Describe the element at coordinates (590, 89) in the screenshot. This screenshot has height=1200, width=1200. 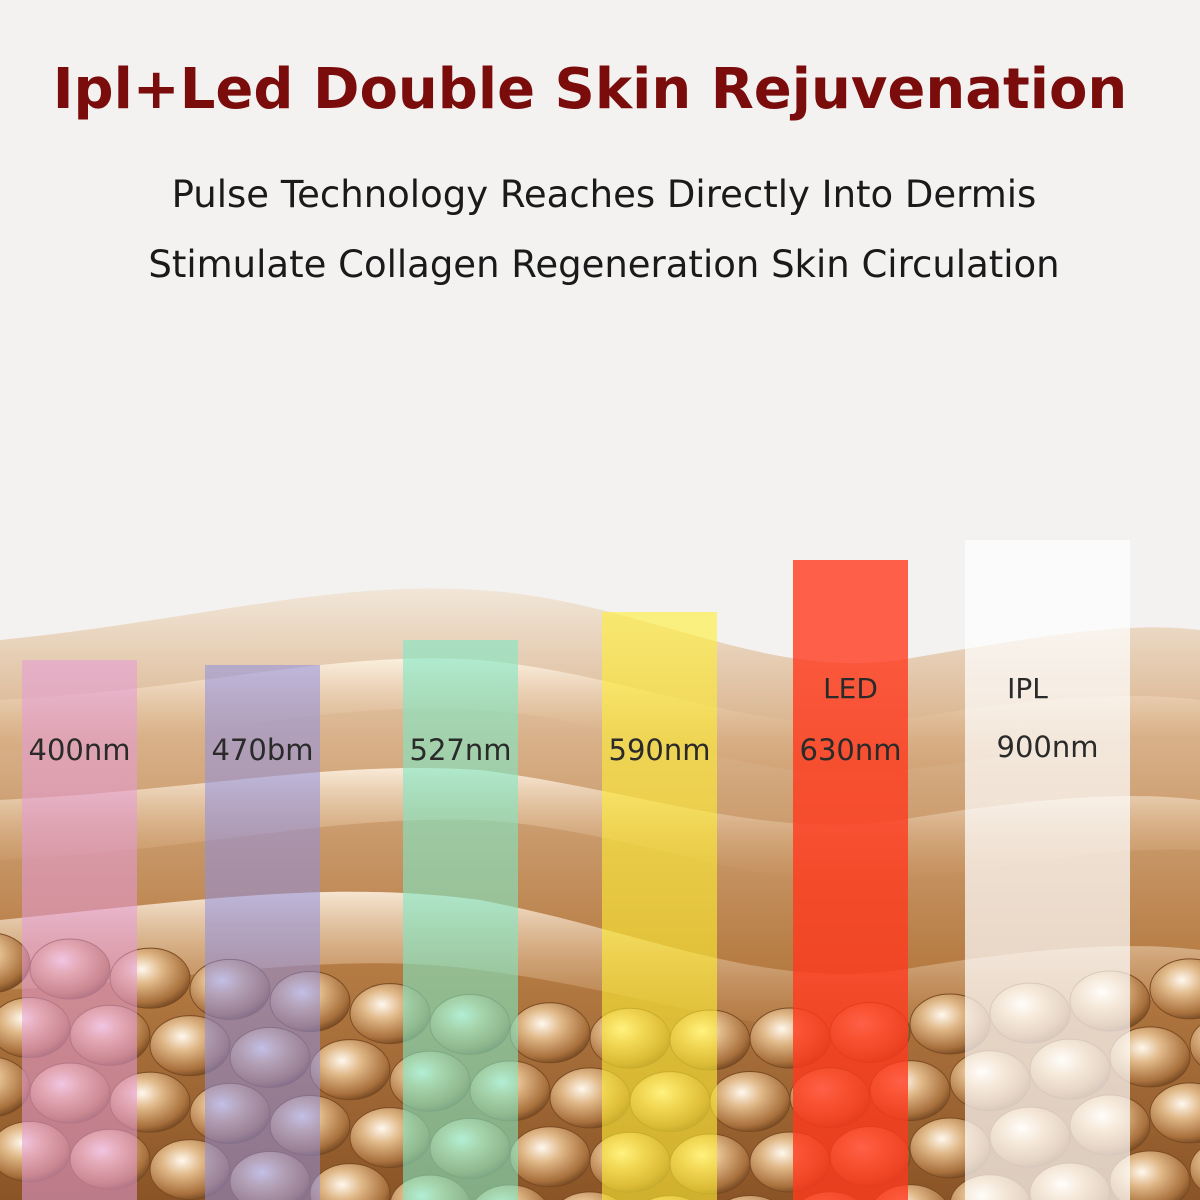
I see `title: Ipl+Led Double Skin Rejuvenation` at that location.